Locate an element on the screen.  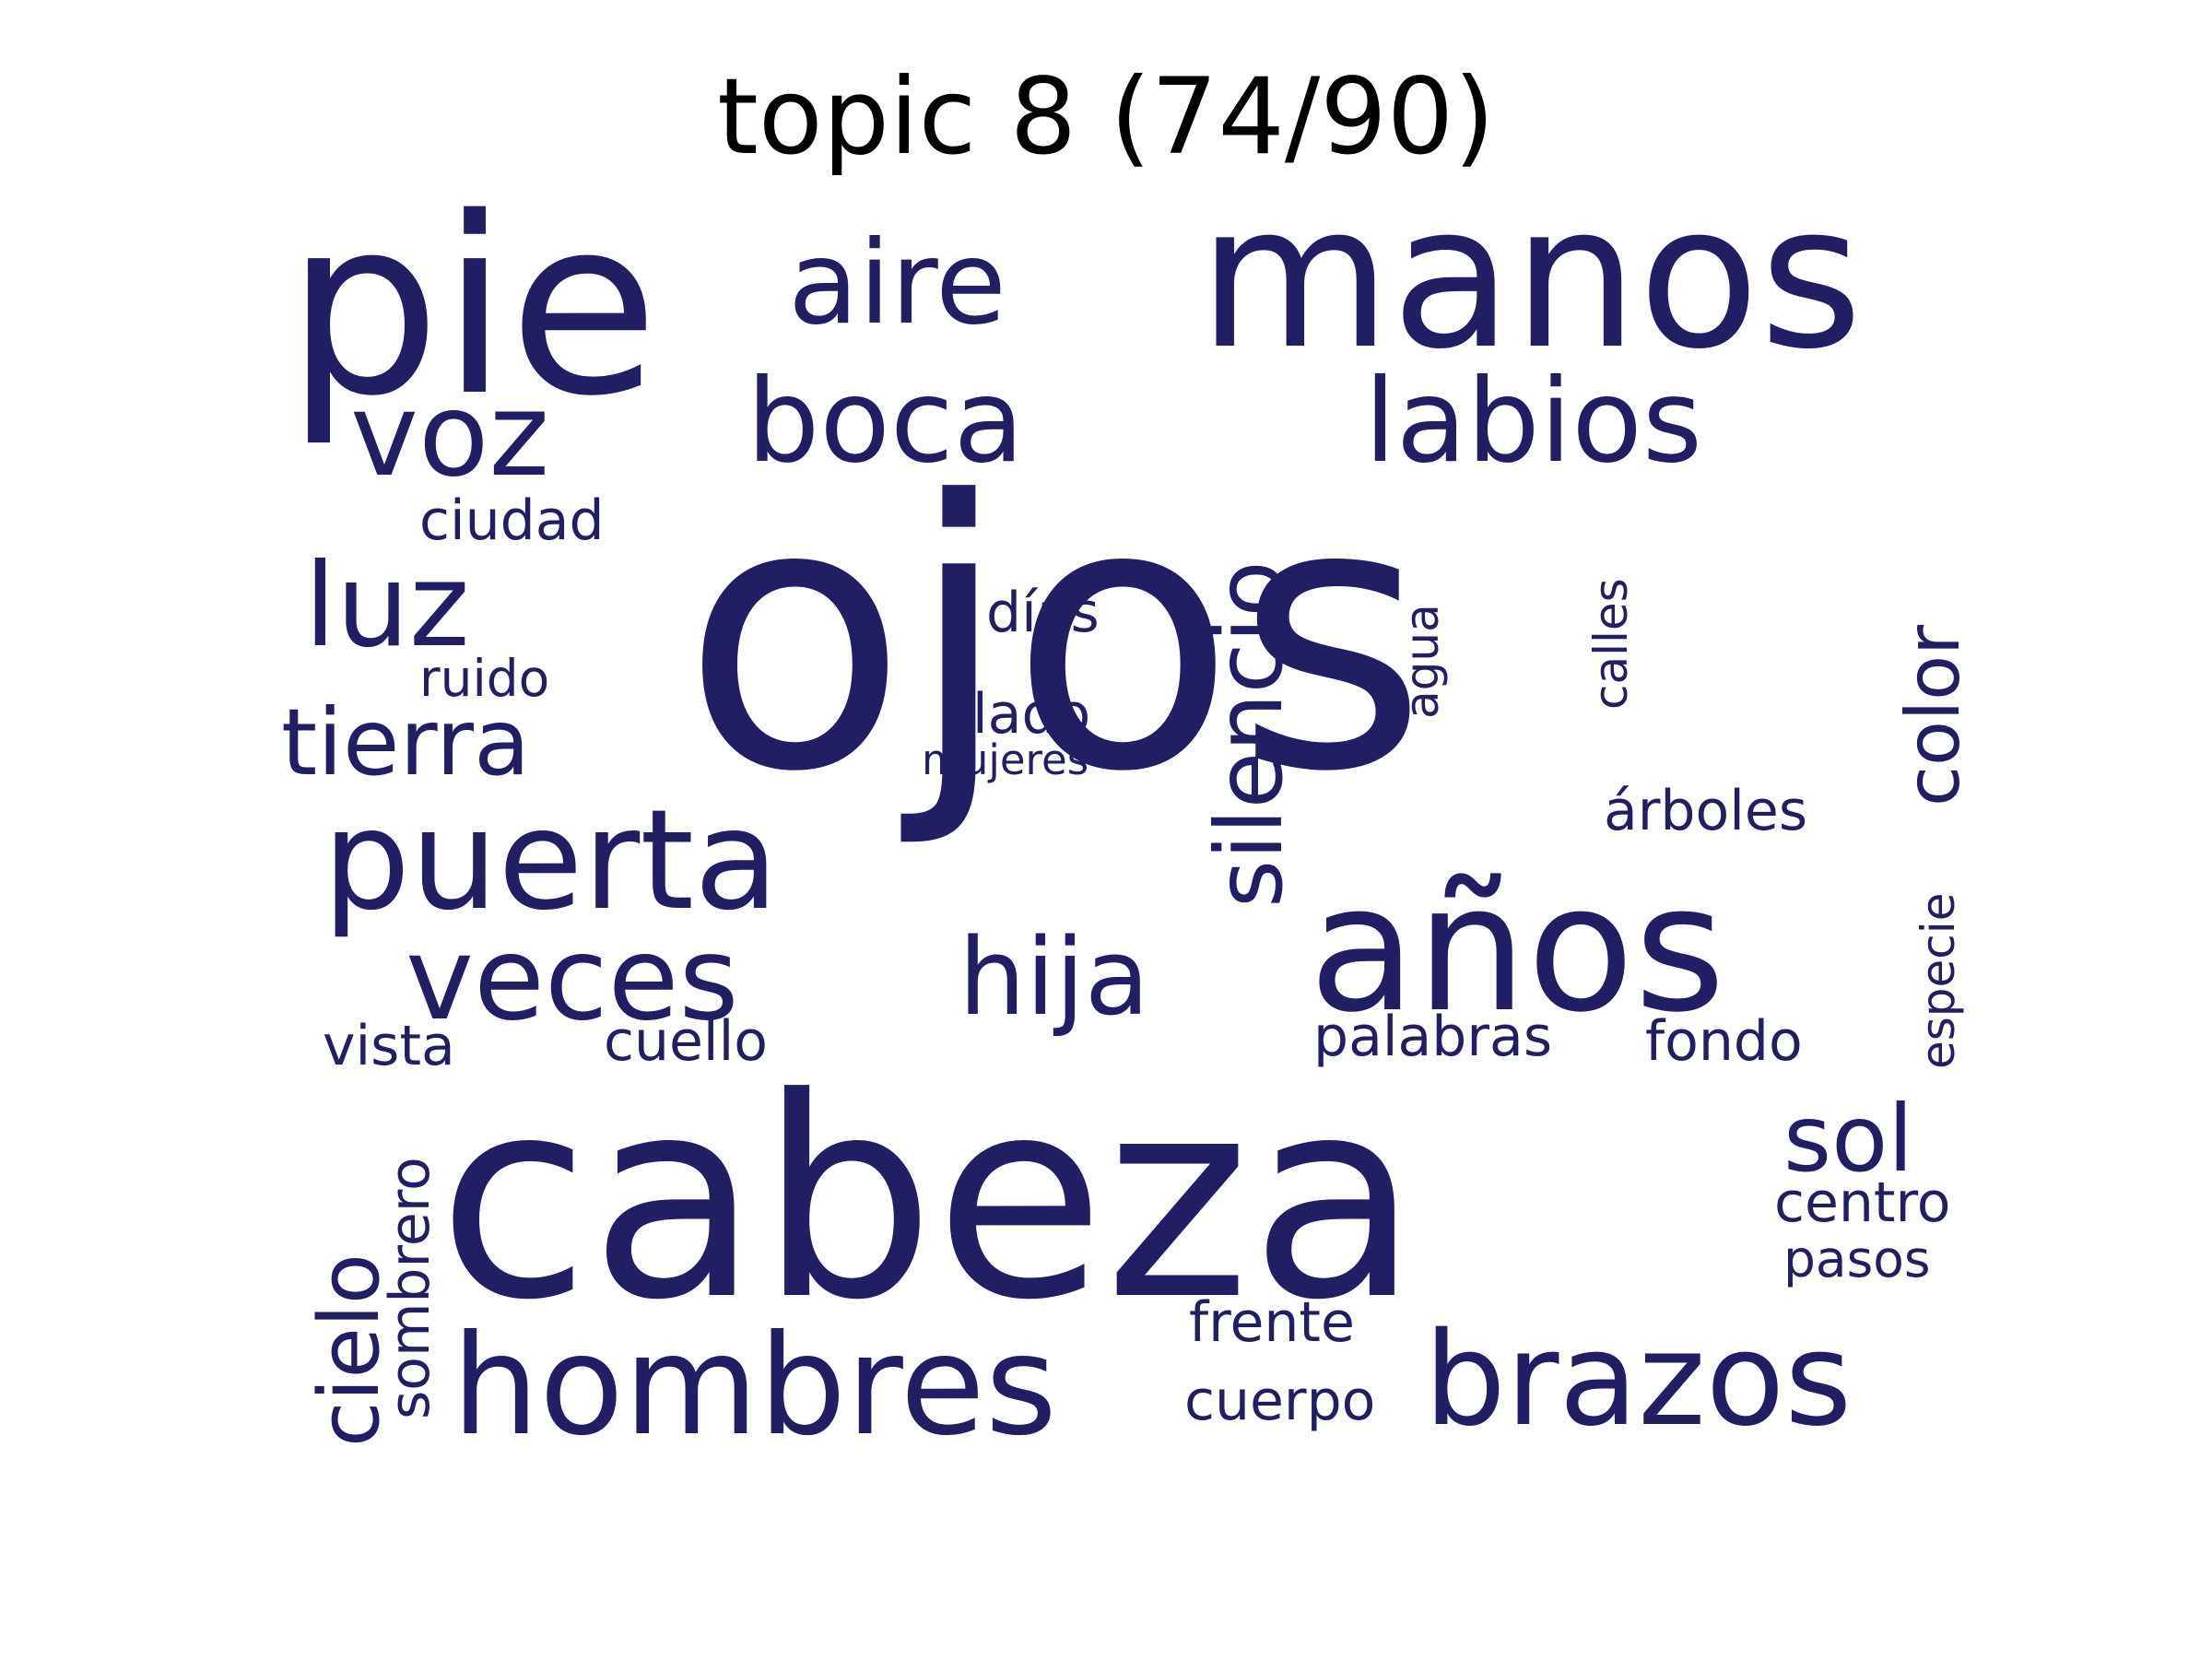
word-23: palabras is located at coordinates (1432, 1037).